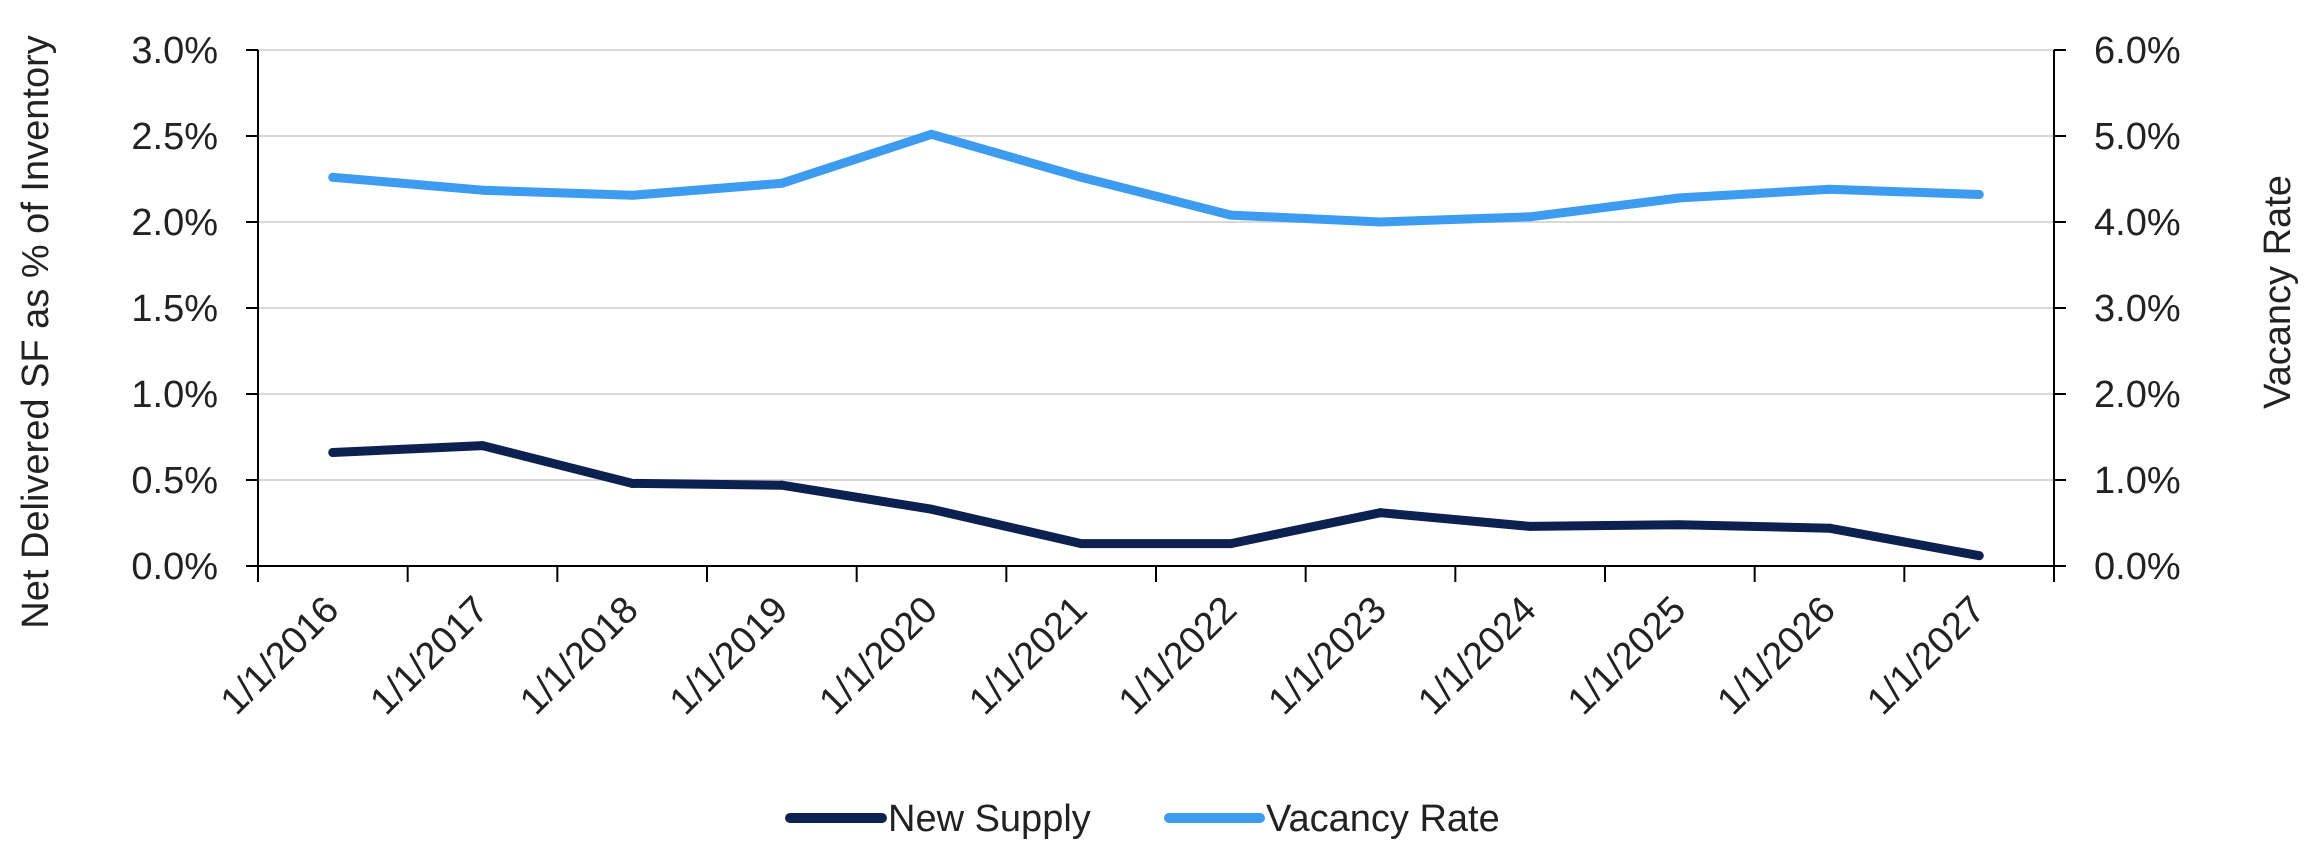 Image resolution: width=2311 pixels, height=858 pixels. What do you see at coordinates (2137, 51) in the screenshot?
I see `right-axis-tick-label: 6.0%` at bounding box center [2137, 51].